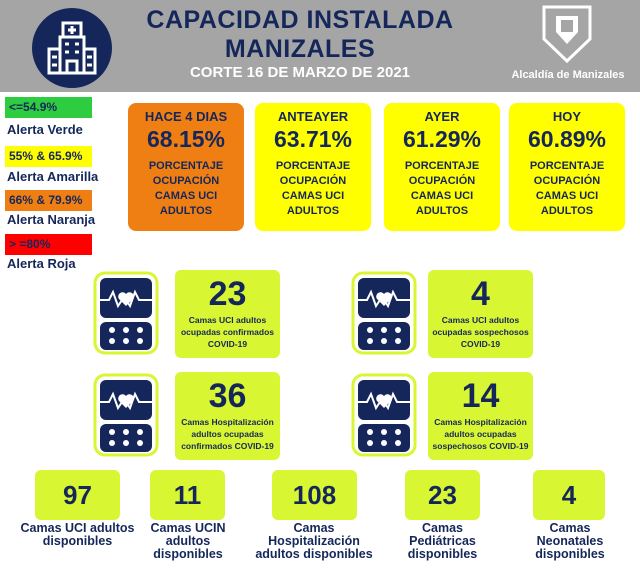  What do you see at coordinates (48, 244) in the screenshot?
I see `legend-swatch: > =80%` at bounding box center [48, 244].